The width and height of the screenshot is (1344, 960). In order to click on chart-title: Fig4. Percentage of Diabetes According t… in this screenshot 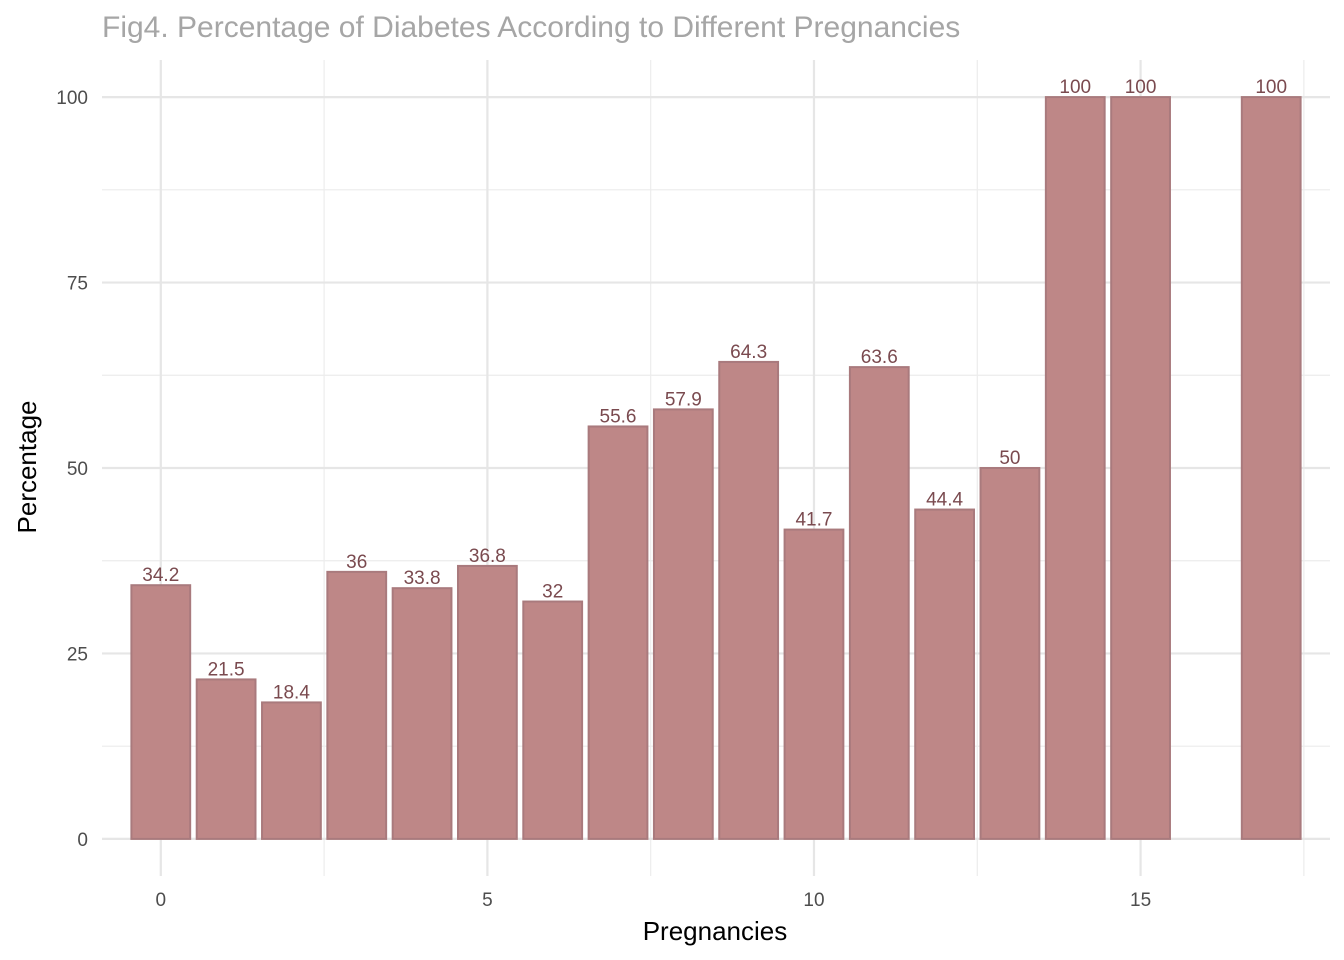, I will do `click(531, 27)`.